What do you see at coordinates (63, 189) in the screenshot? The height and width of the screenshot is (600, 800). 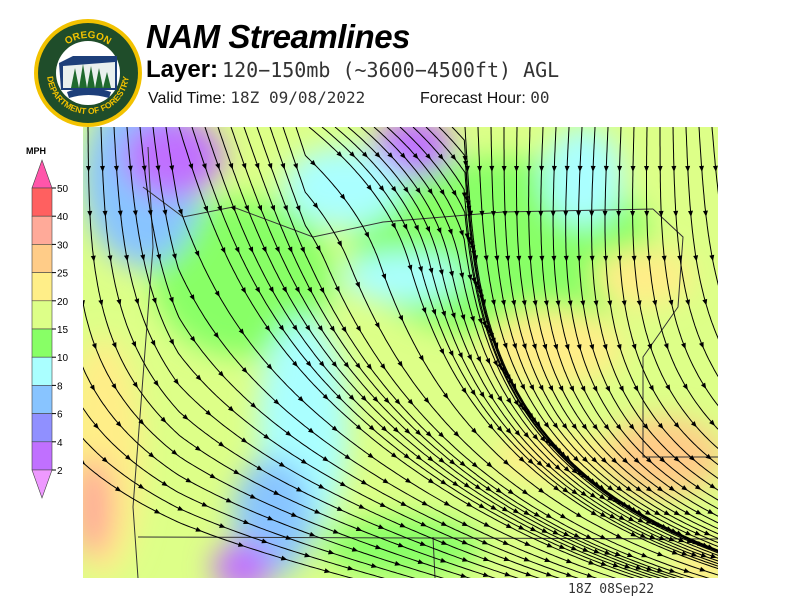 I see `colorbar-tick-label: 50` at bounding box center [63, 189].